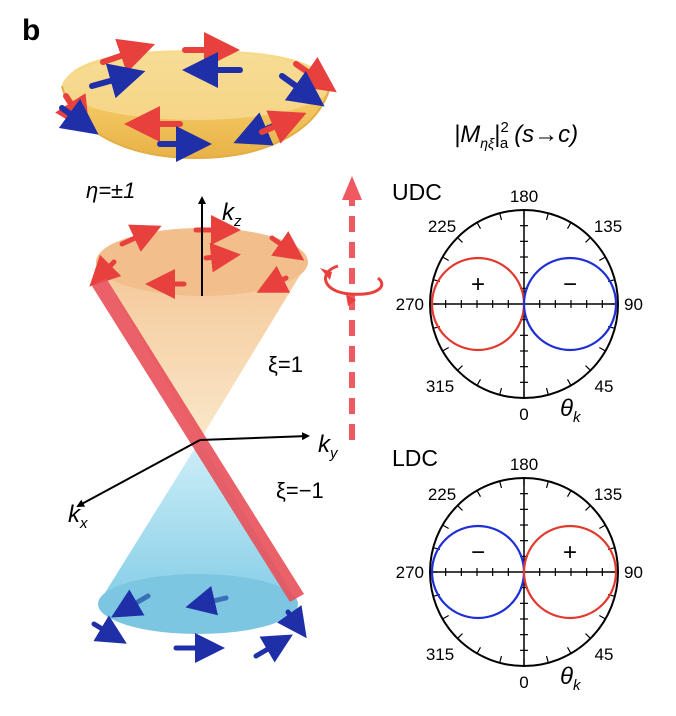  I want to click on kx-axis, so click(138, 473).